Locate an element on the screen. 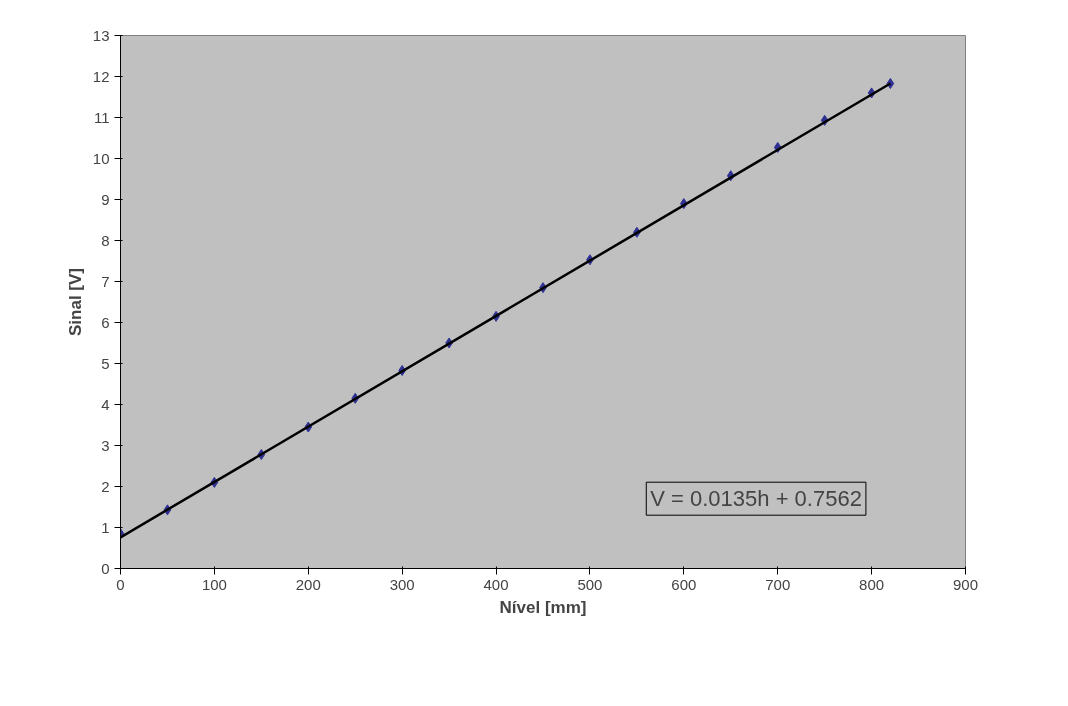 This screenshot has width=1068, height=706. annotation: V = 0.0135h + 0.7562 is located at coordinates (756, 499).